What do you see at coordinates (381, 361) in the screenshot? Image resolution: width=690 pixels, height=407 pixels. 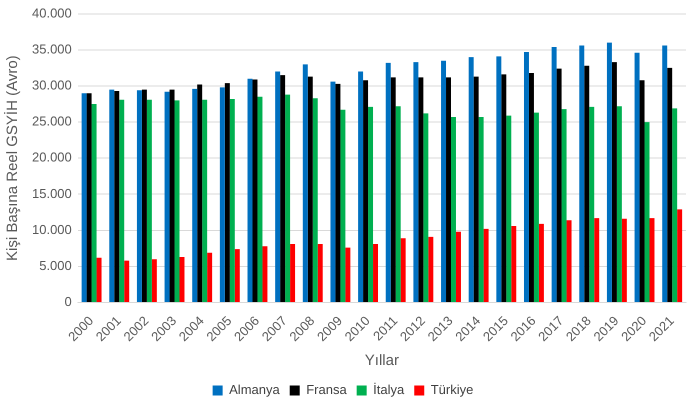 I see `x-axis-title: Yıllar` at bounding box center [381, 361].